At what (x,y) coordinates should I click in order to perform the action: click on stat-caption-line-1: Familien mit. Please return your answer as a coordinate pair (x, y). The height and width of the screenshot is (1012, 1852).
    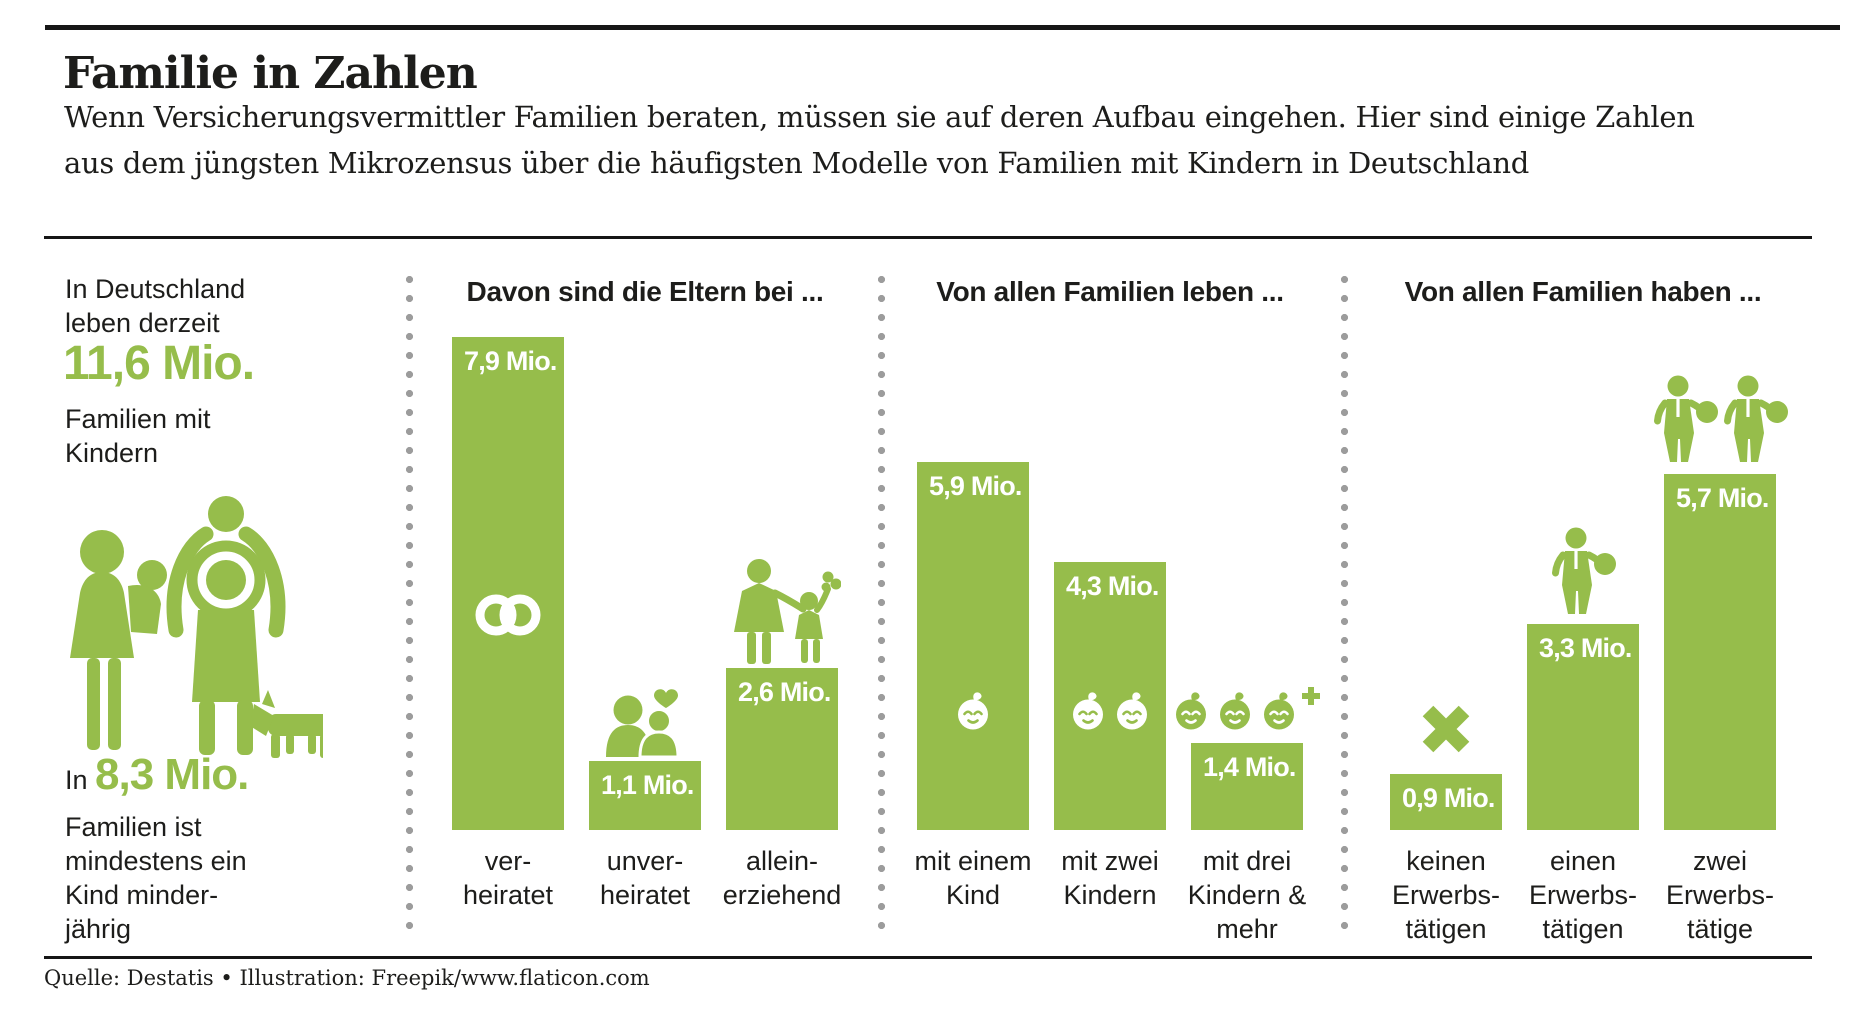
    Looking at the image, I should click on (138, 419).